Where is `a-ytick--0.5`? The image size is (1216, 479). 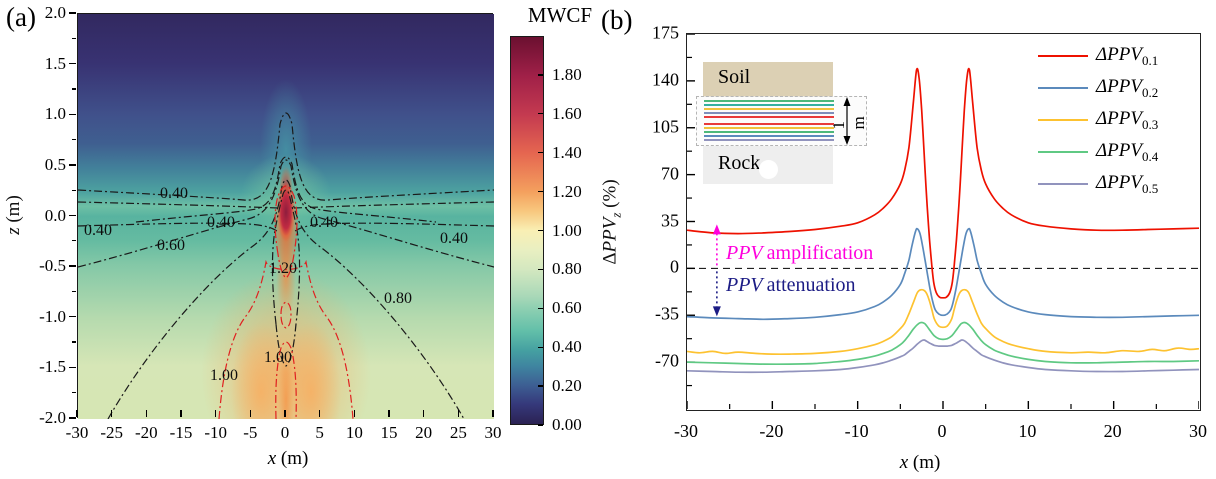 a-ytick--0.5 is located at coordinates (72, 266).